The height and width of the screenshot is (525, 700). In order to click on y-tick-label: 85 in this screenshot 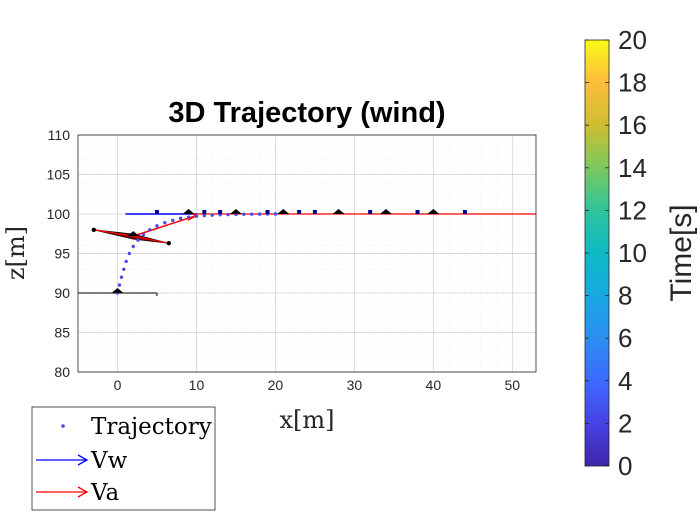, I will do `click(62, 333)`.